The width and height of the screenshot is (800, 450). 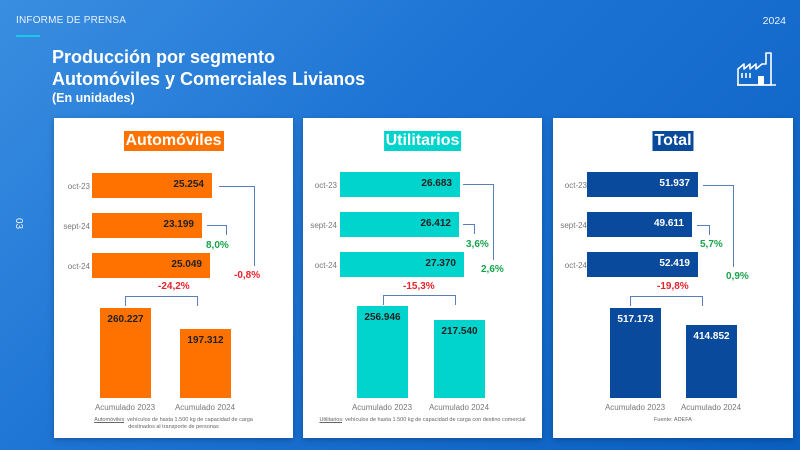 I want to click on bar-value: 260.227, so click(x=125, y=319).